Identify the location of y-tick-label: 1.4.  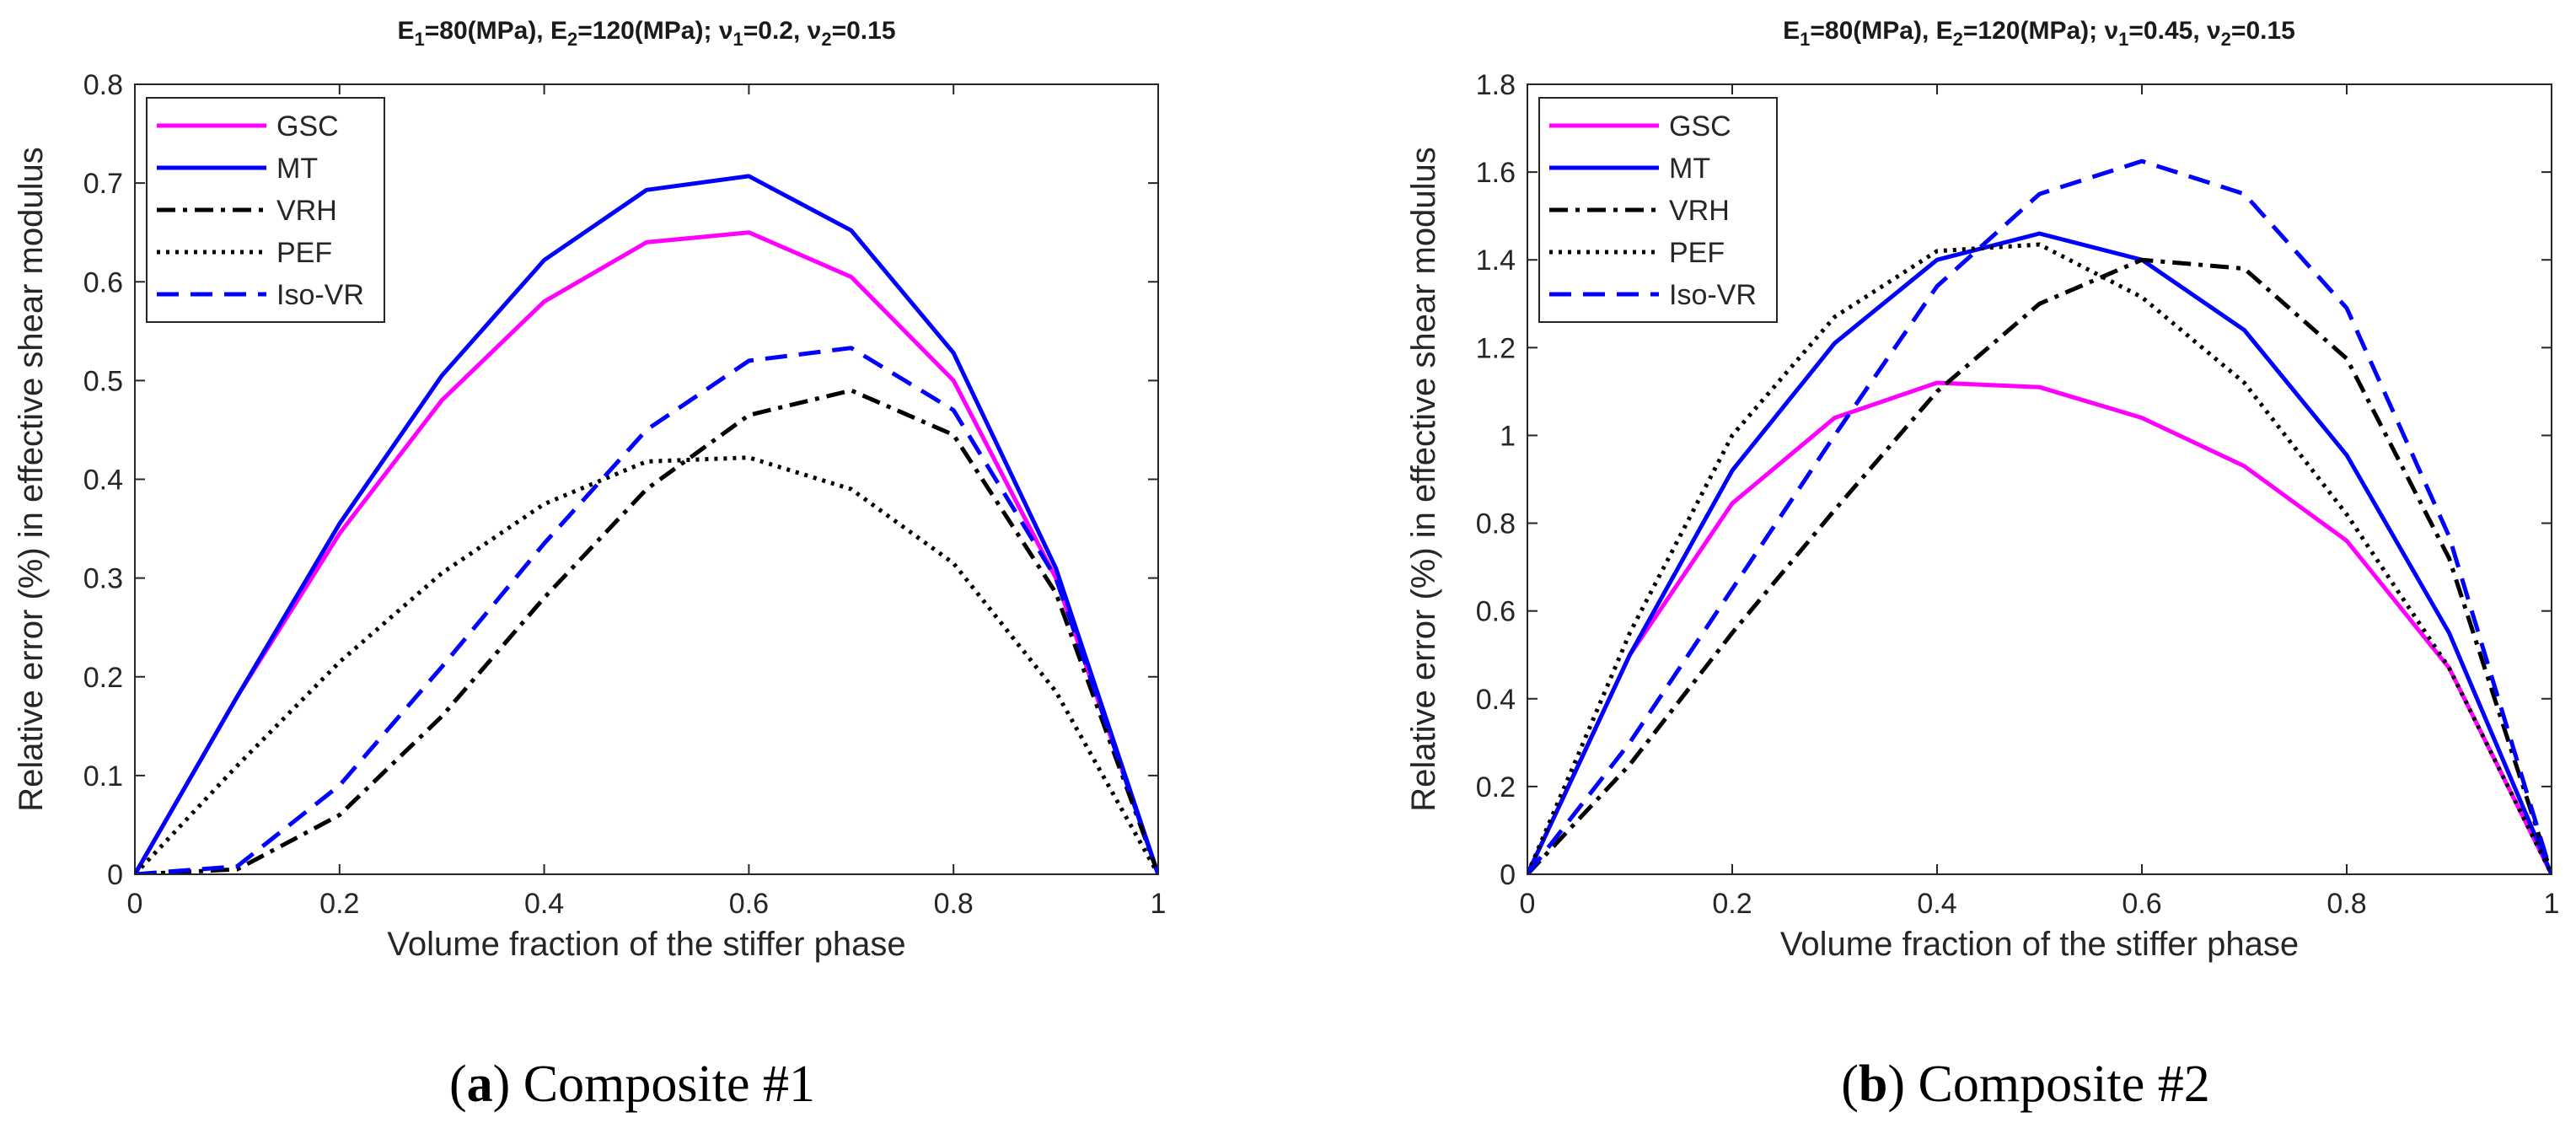
(1496, 261).